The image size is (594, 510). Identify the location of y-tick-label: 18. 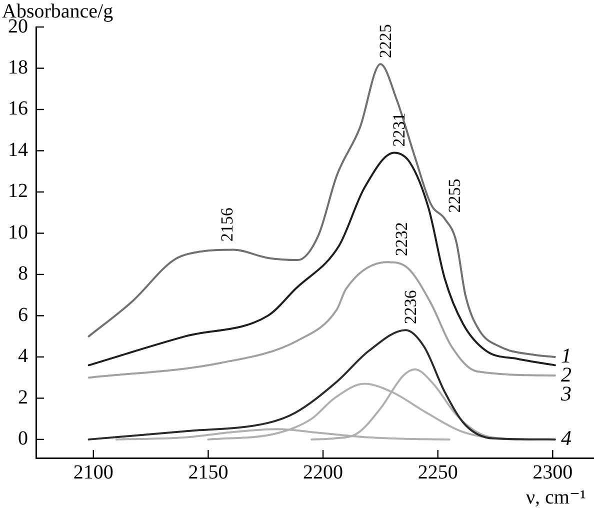
(18, 67).